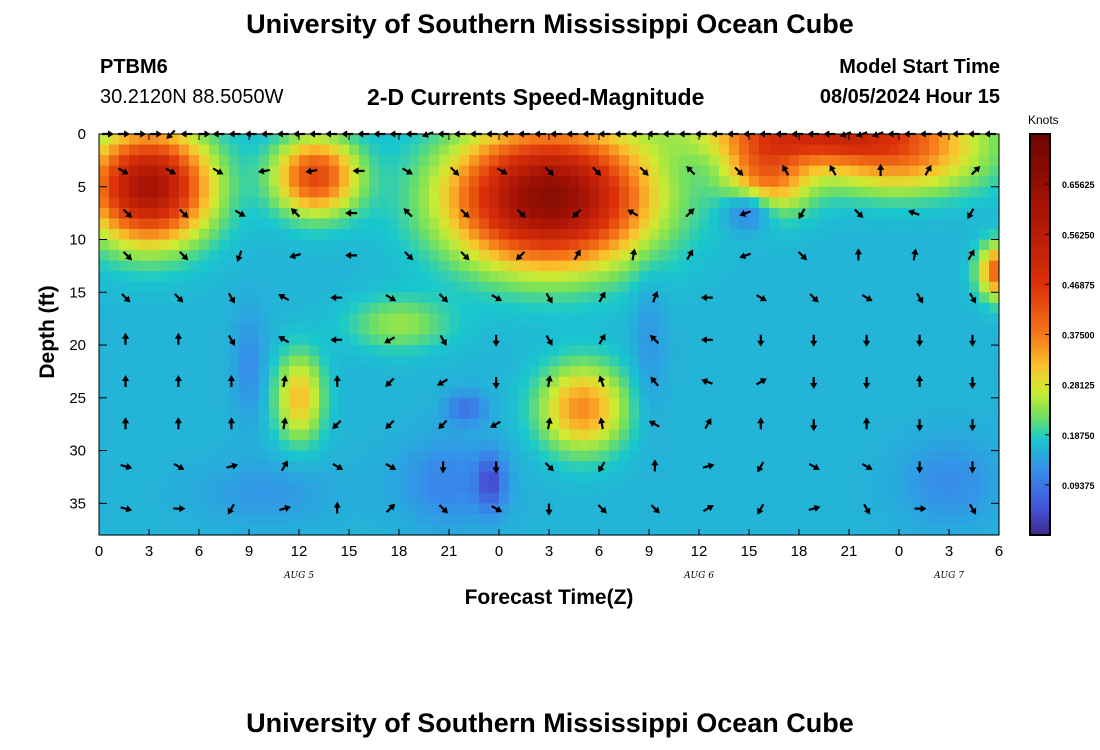  What do you see at coordinates (249, 551) in the screenshot?
I see `x-tick-label: 9` at bounding box center [249, 551].